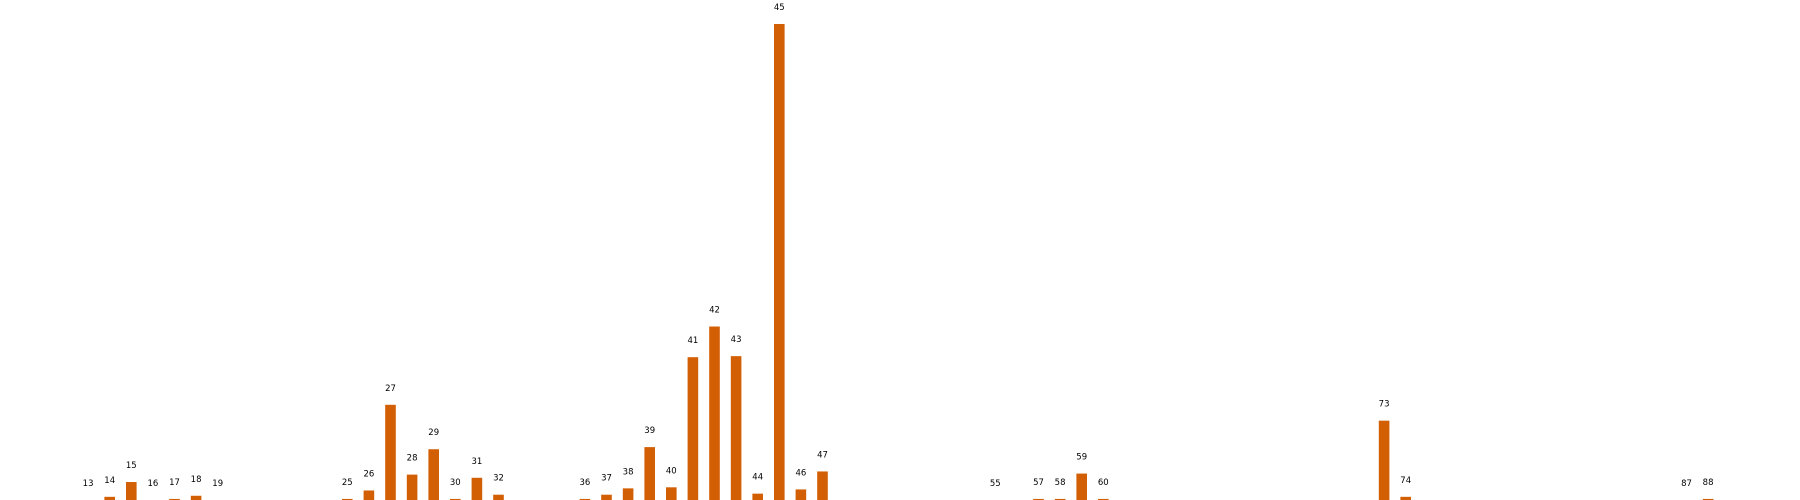 The height and width of the screenshot is (500, 1800). Describe the element at coordinates (1103, 483) in the screenshot. I see `data-label-60: 60` at that location.